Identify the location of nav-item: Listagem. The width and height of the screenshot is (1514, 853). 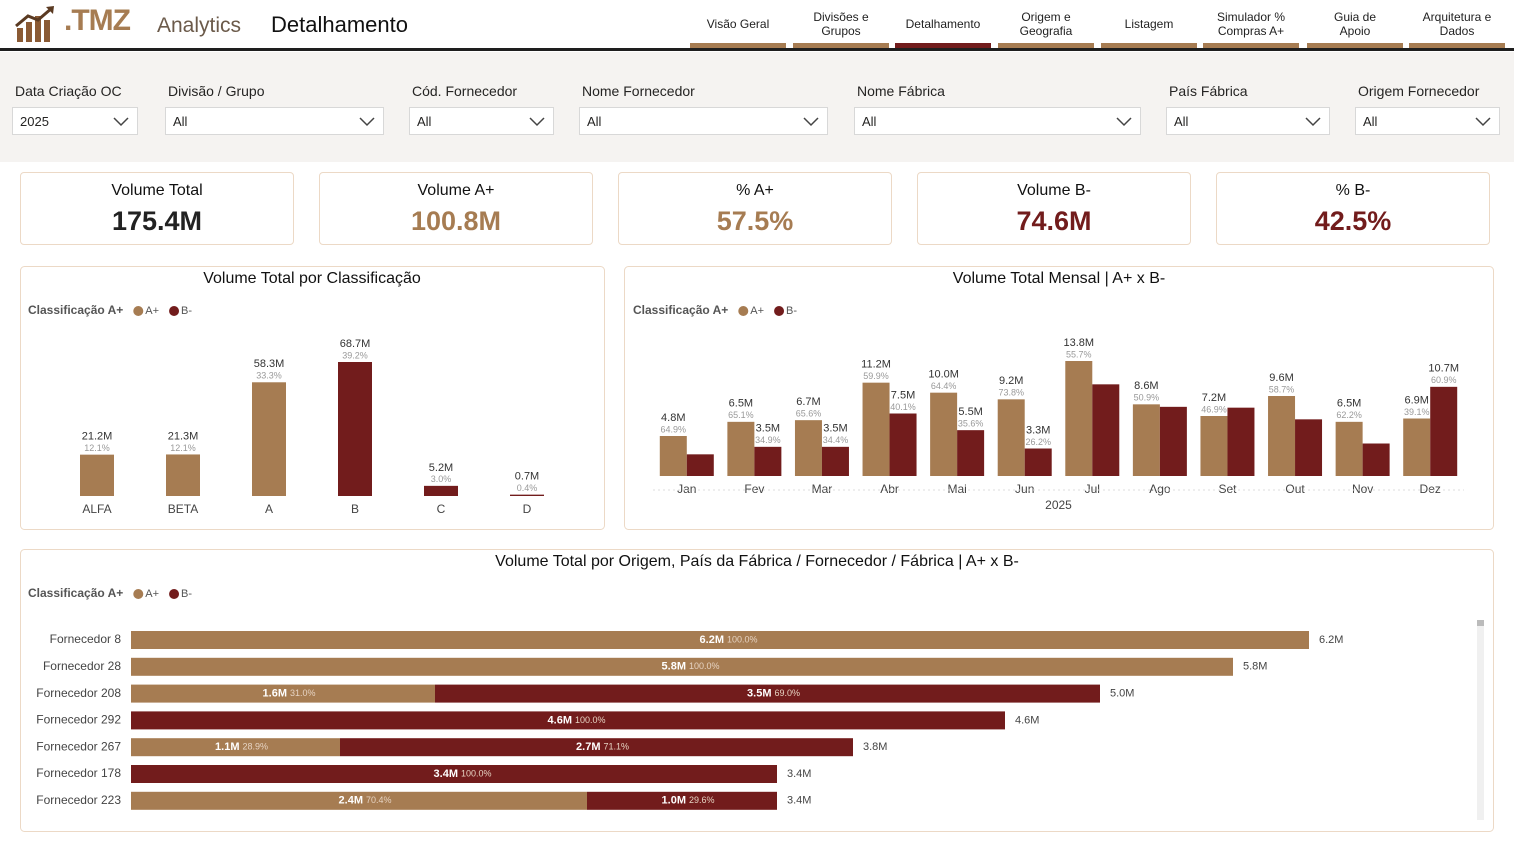
(1149, 24).